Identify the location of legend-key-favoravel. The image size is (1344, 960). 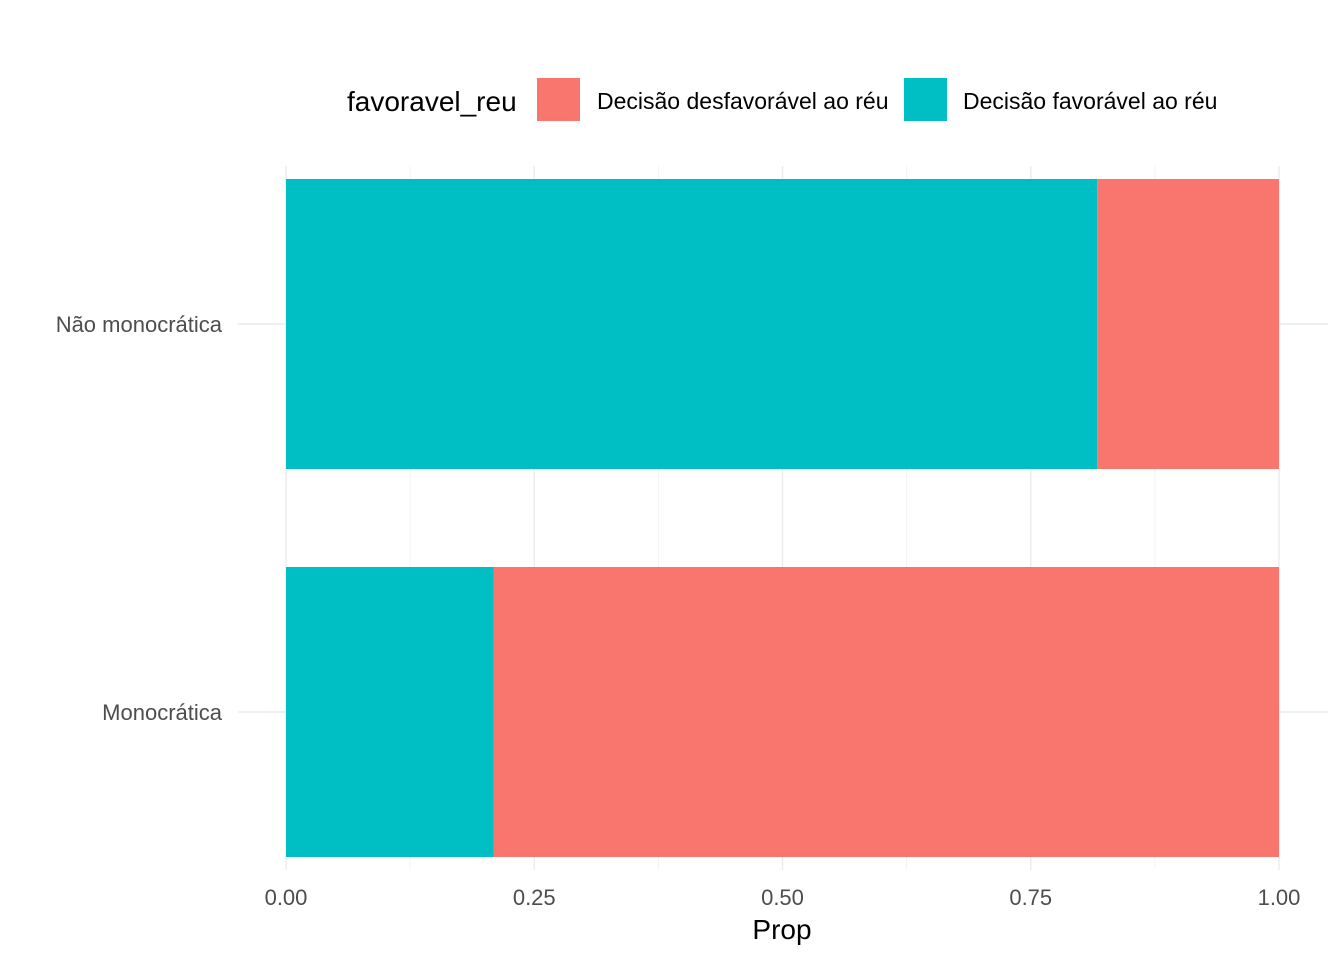
(925, 99).